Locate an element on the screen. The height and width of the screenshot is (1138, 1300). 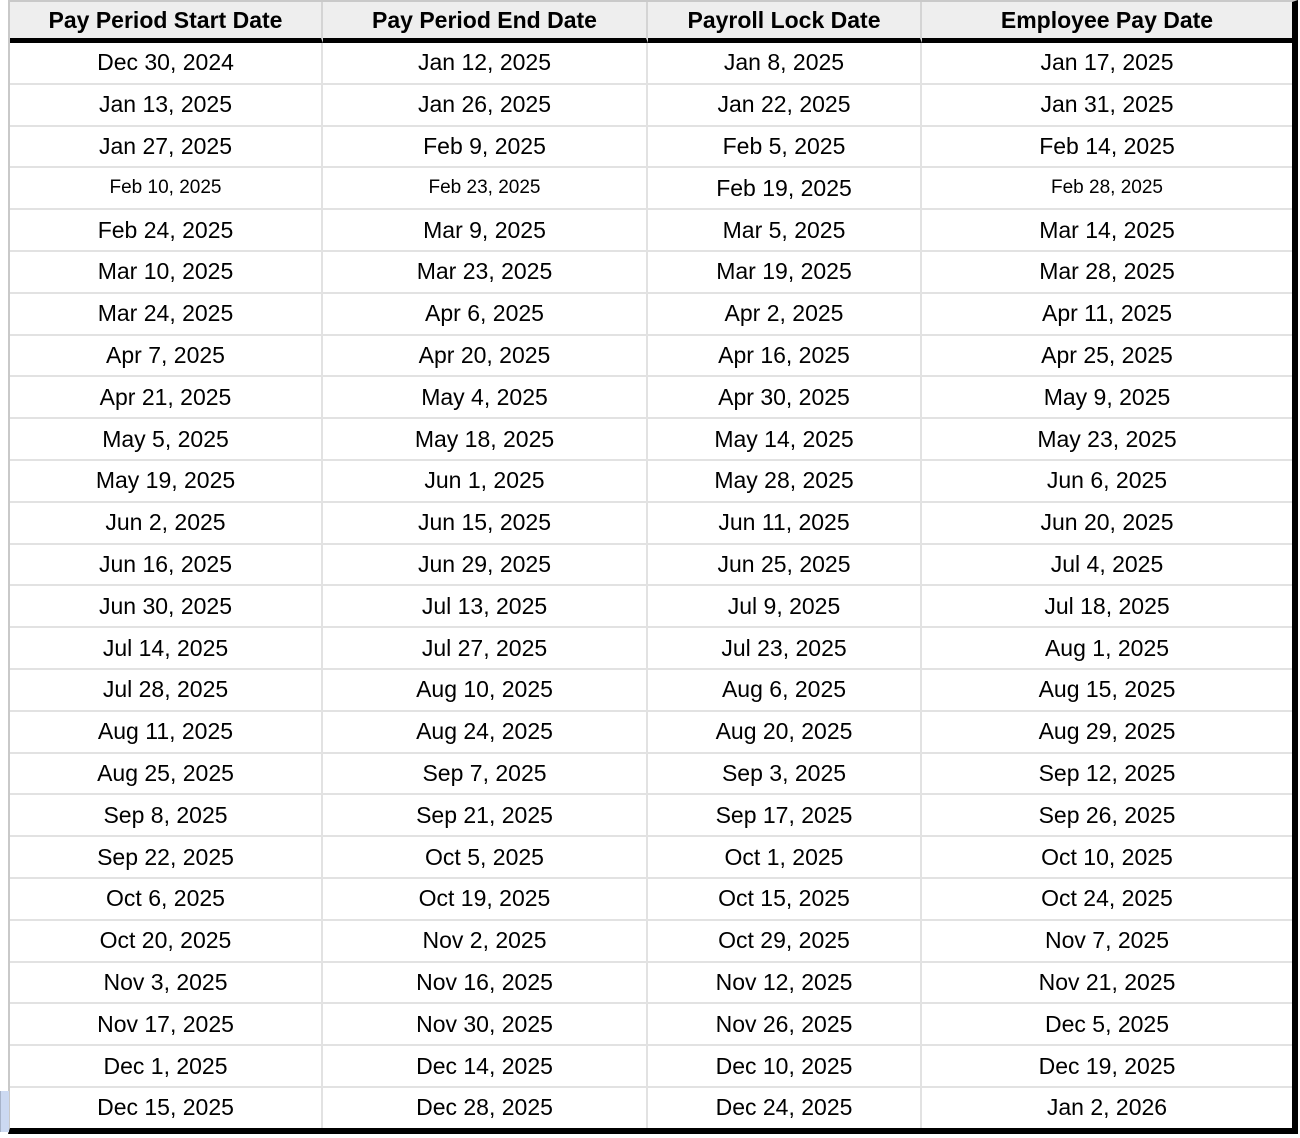
cell-payroll-lock-date: Aug 6, 2025 is located at coordinates (785, 690).